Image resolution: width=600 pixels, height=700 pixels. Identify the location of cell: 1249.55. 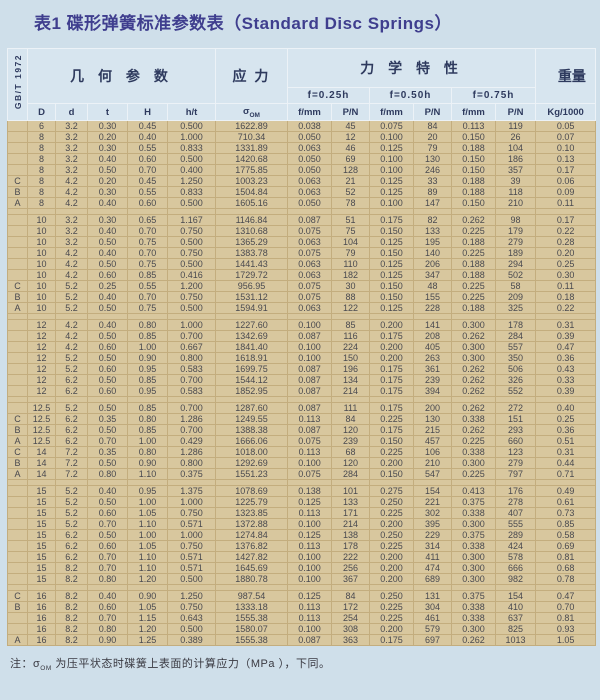
(251, 419).